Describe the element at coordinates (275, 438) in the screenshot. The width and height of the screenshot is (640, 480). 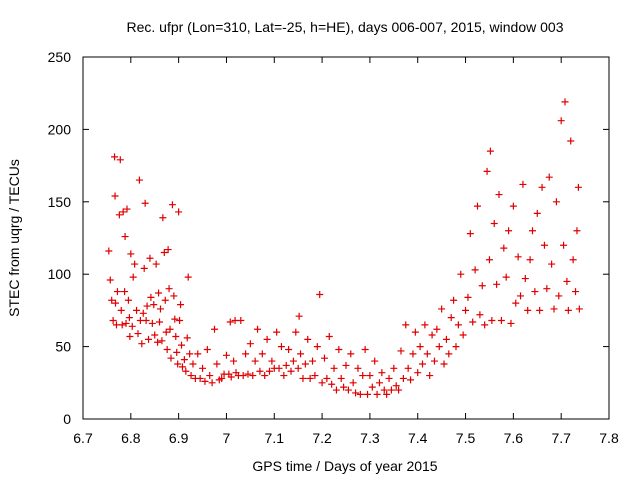
I see `x-tick-label: 7.1` at that location.